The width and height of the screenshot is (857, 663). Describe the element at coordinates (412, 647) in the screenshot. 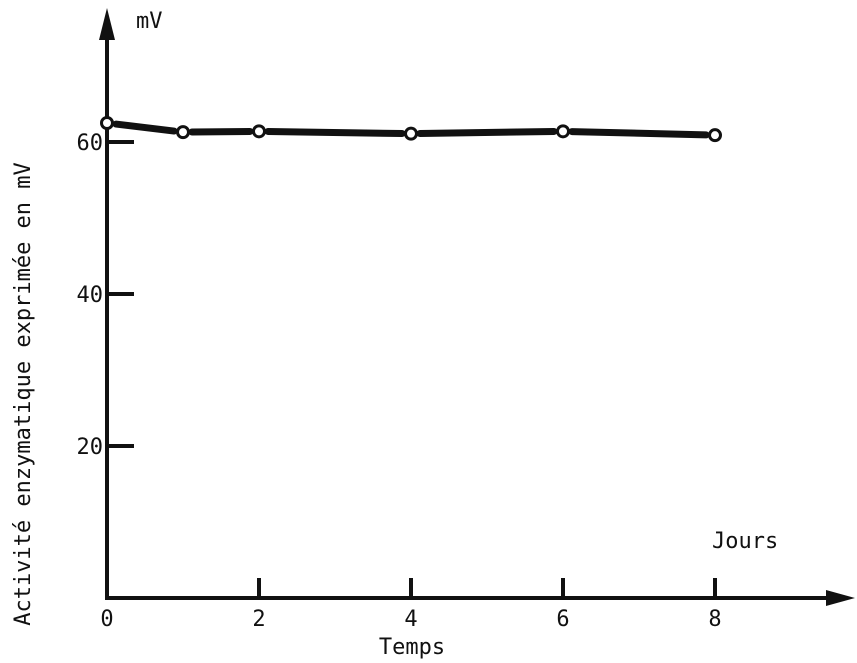

I see `x-axis-title: Temps` at that location.